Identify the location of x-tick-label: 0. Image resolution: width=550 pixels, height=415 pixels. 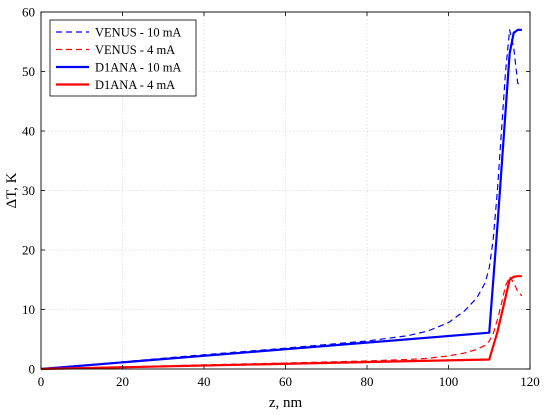
(41, 381).